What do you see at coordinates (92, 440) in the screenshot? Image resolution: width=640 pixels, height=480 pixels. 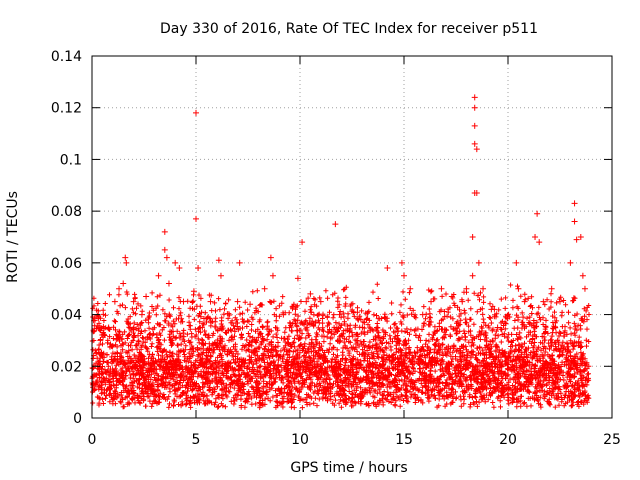 I see `x-tick-label: 0` at bounding box center [92, 440].